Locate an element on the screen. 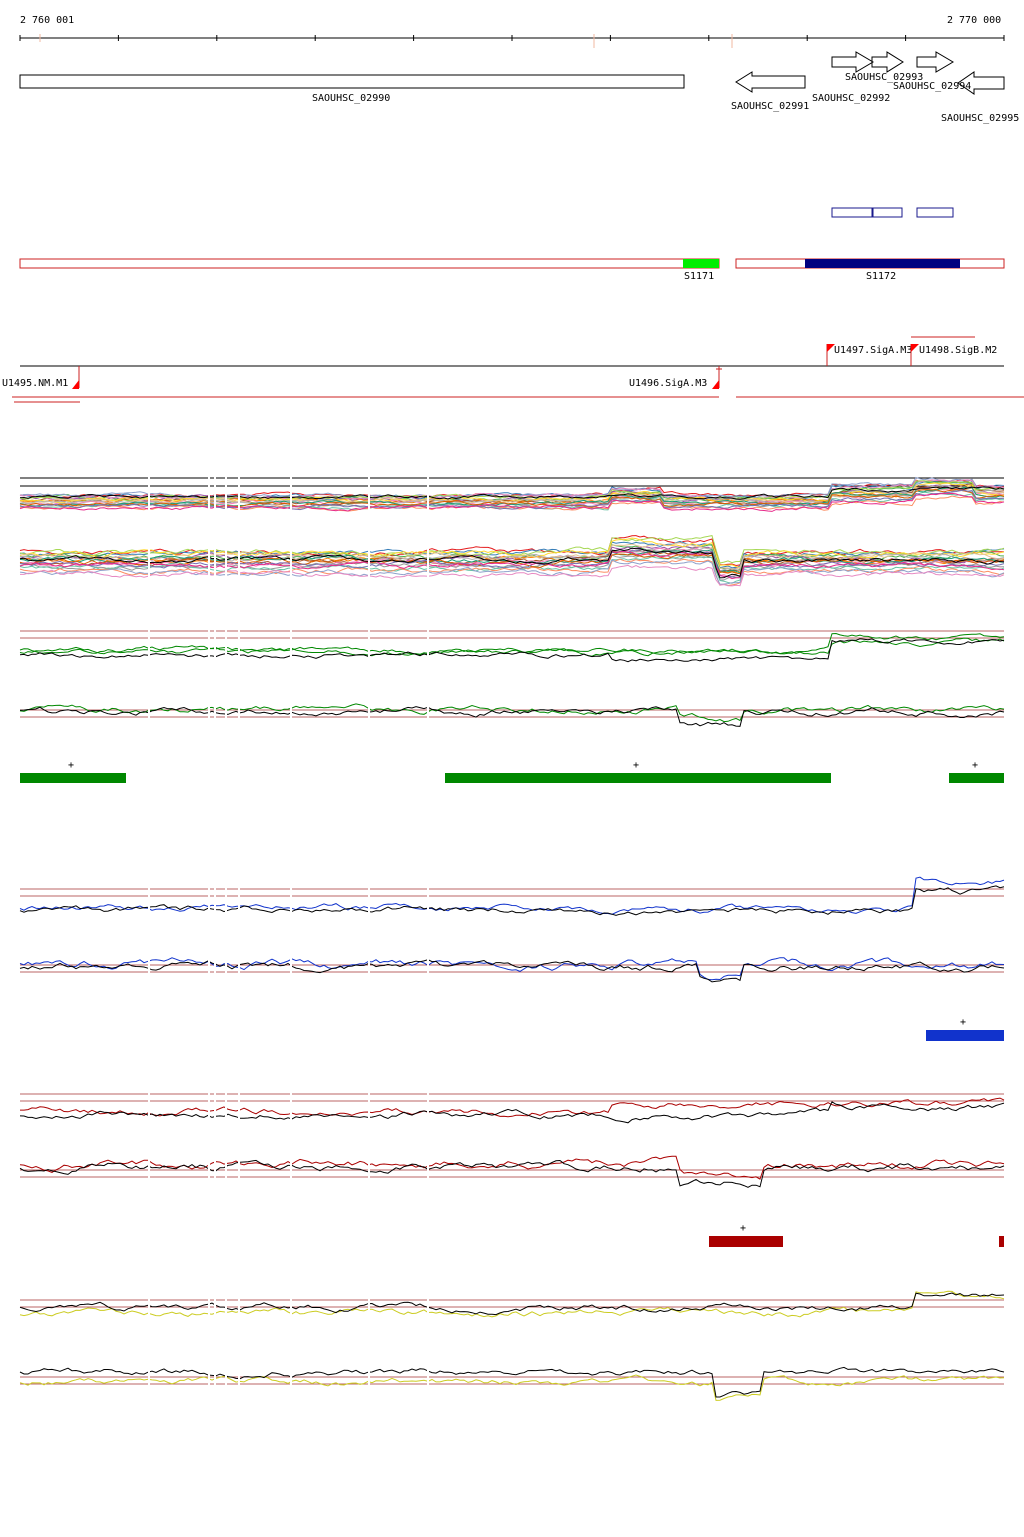 This screenshot has width=1024, height=1537. gene-label: SAOUHSC_02993 is located at coordinates (884, 77).